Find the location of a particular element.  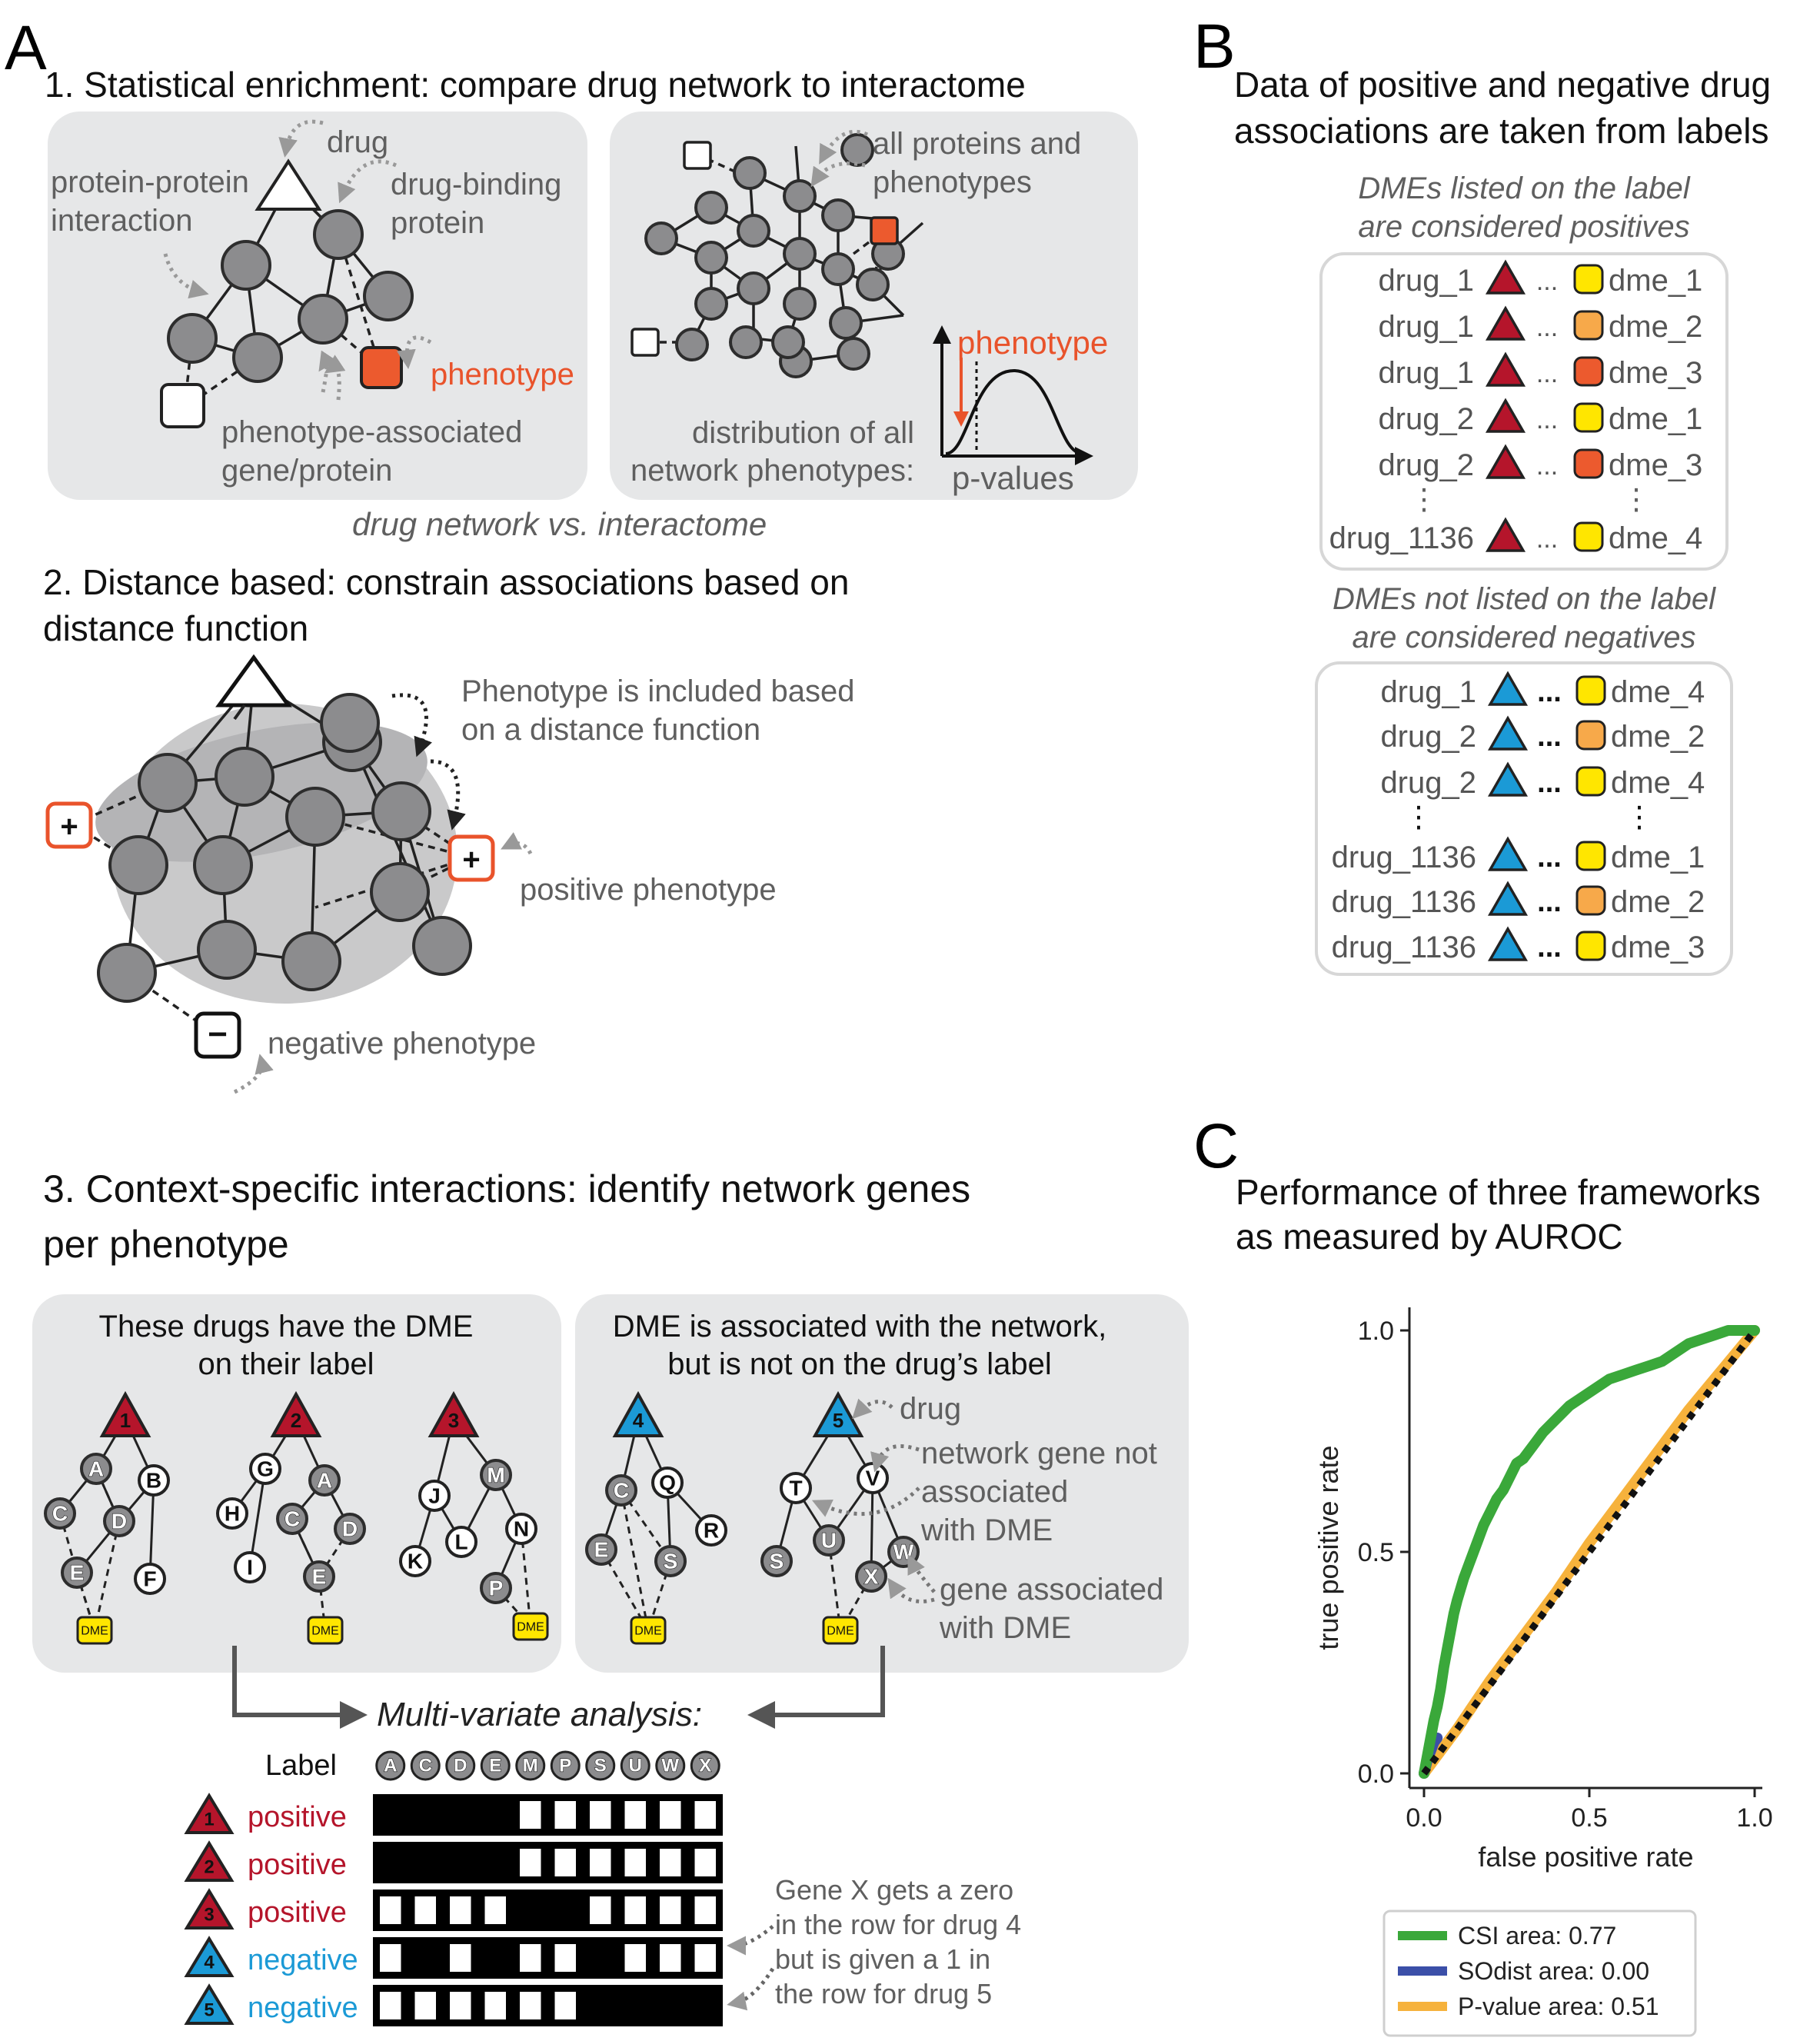

svg-text: I is located at coordinates (250, 1568).